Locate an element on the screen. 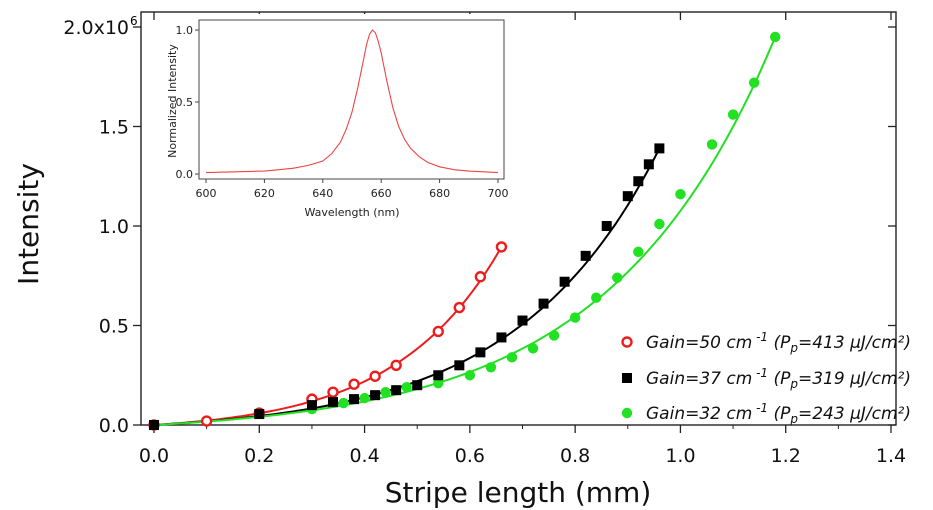 This screenshot has width=933, height=510. x-tick-label: 1.4 is located at coordinates (891, 456).